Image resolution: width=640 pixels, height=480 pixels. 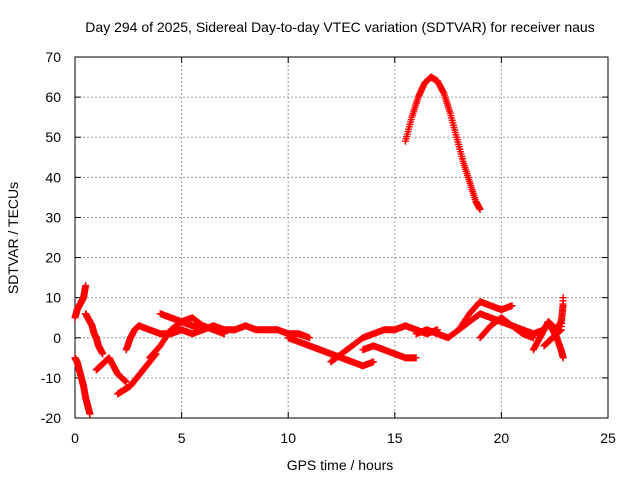 What do you see at coordinates (13, 238) in the screenshot?
I see `y-axis-label: SDTVAR / TECUs` at bounding box center [13, 238].